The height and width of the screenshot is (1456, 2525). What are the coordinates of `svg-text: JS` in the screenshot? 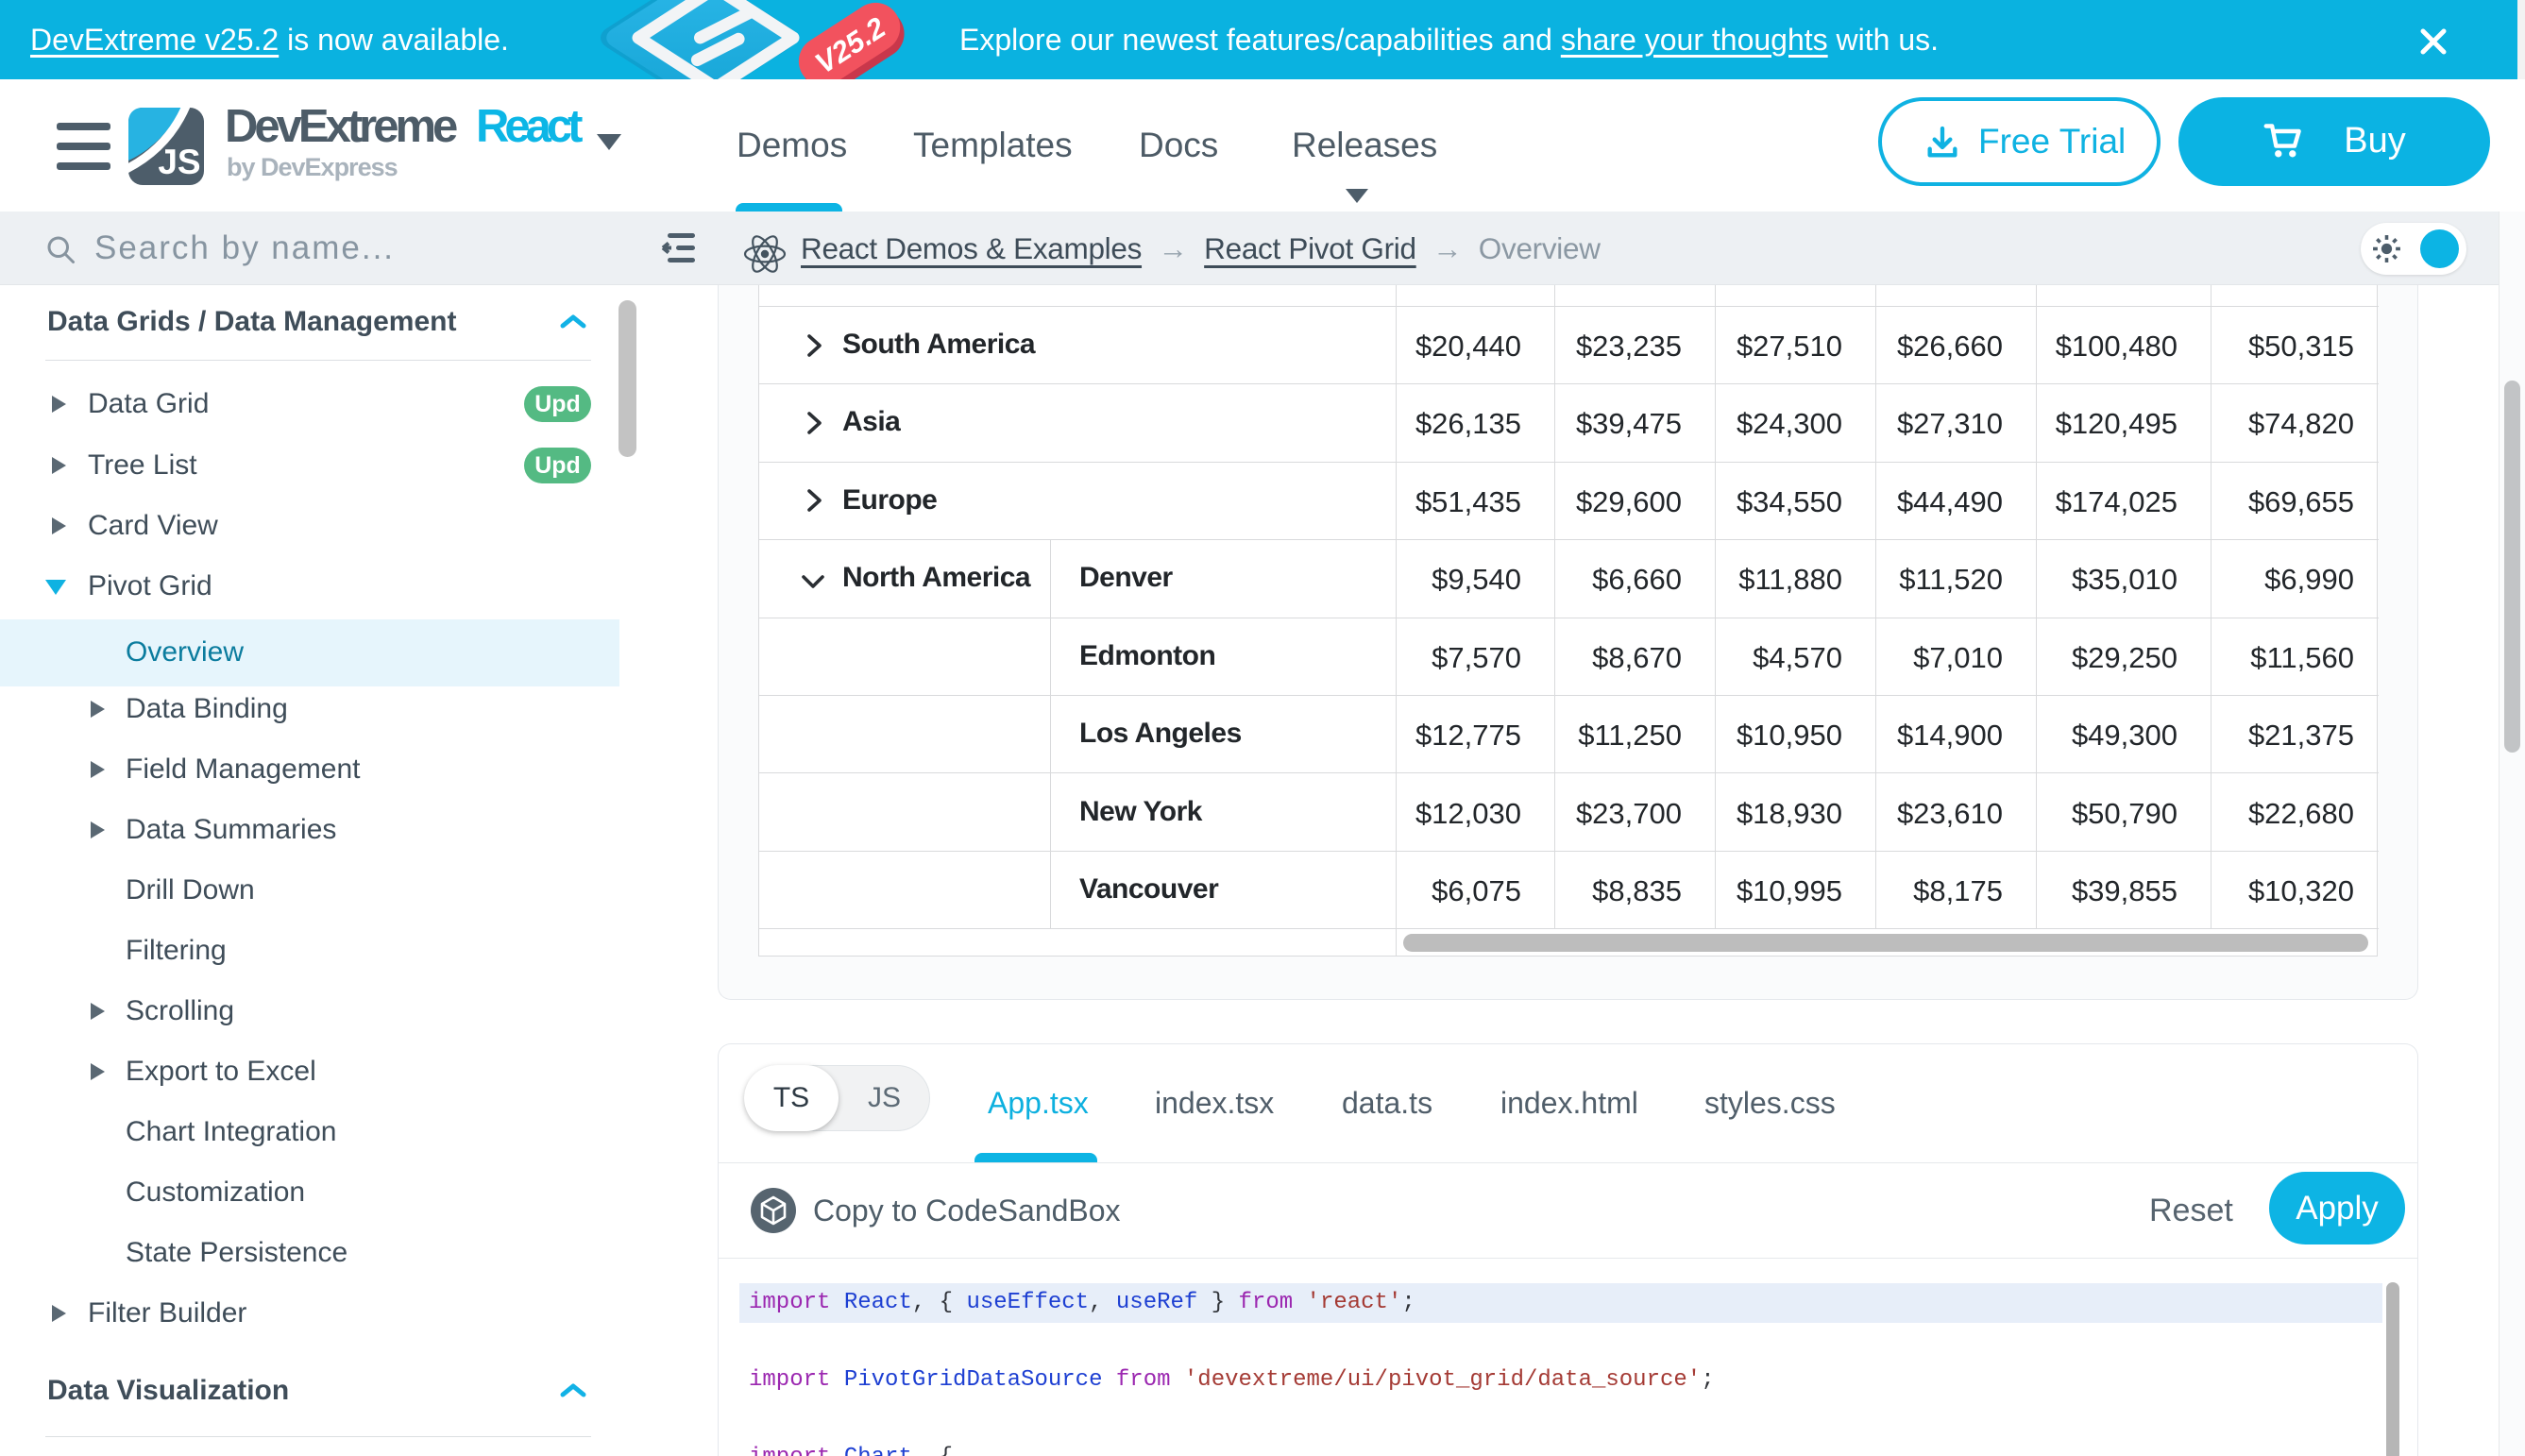 It's located at (179, 162).